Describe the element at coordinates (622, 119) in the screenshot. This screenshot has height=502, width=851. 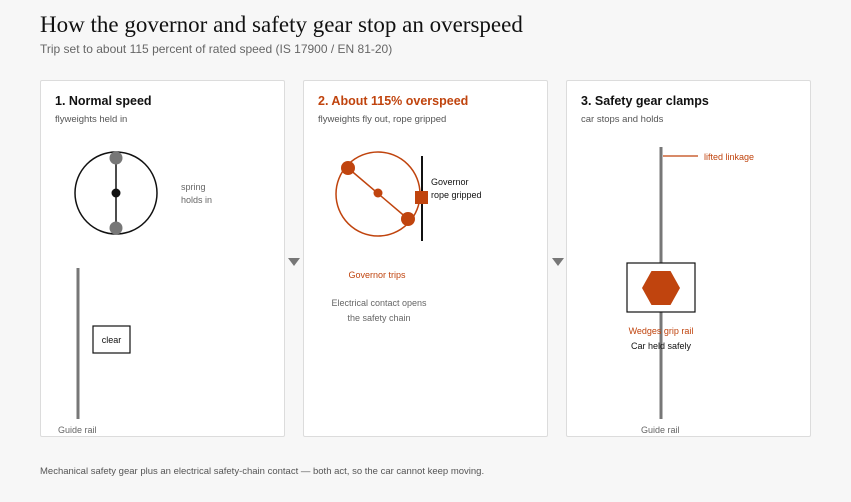
I see `panel-subtitle: car stops and holds` at that location.